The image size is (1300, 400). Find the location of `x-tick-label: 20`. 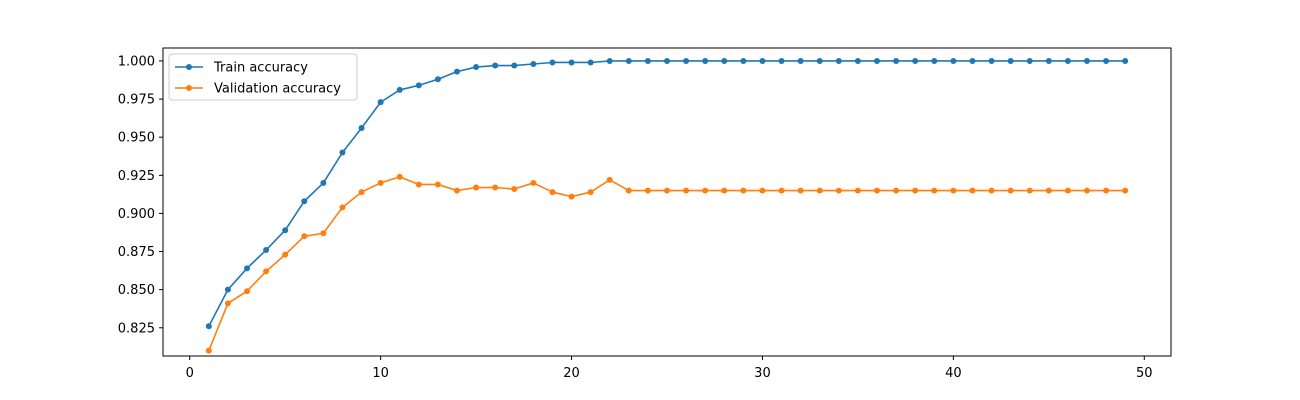

x-tick-label: 20 is located at coordinates (571, 373).